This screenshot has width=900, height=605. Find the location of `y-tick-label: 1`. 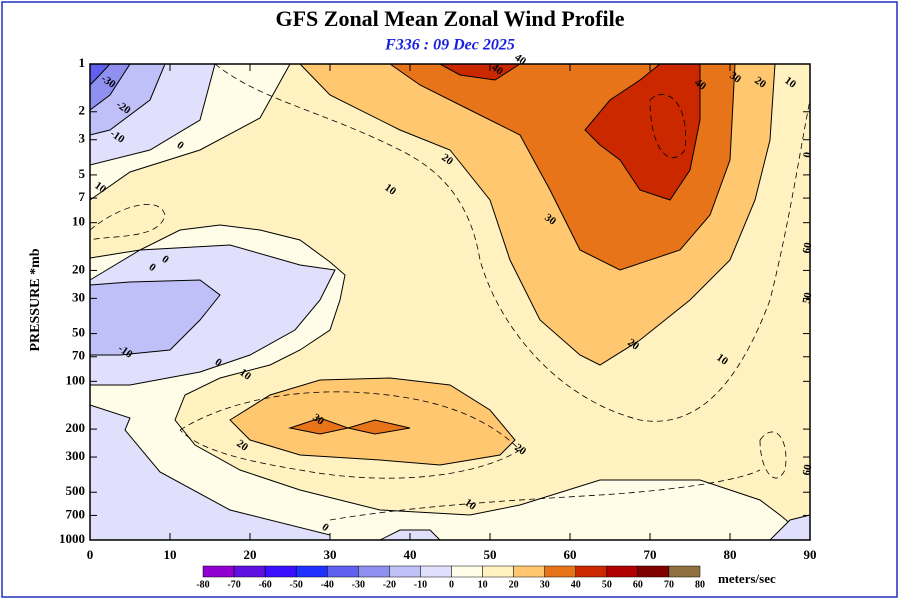

y-tick-label: 1 is located at coordinates (82, 62).